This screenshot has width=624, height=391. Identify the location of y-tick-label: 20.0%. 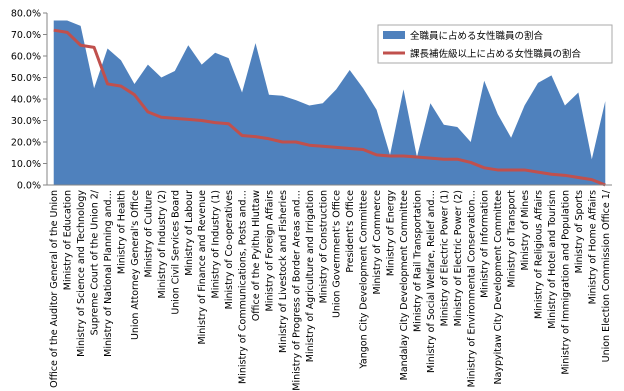
(26, 143).